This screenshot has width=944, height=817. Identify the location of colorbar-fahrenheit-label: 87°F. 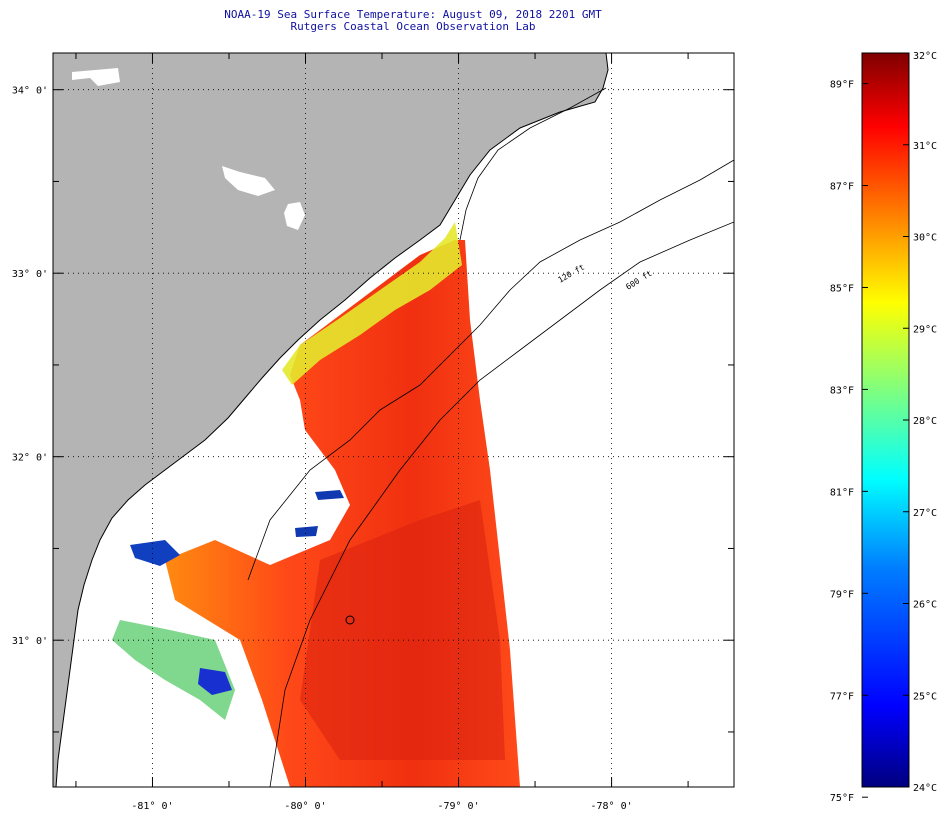
(842, 187).